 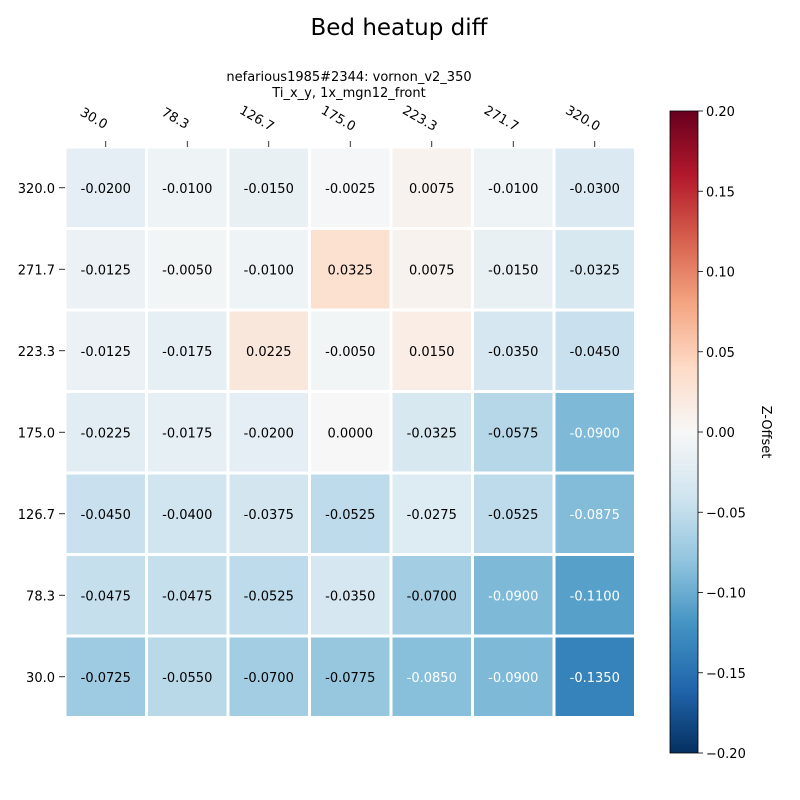 What do you see at coordinates (348, 93) in the screenshot?
I see `chart-subtitle-line2: Ti_x_y, 1x_mgn12_front` at bounding box center [348, 93].